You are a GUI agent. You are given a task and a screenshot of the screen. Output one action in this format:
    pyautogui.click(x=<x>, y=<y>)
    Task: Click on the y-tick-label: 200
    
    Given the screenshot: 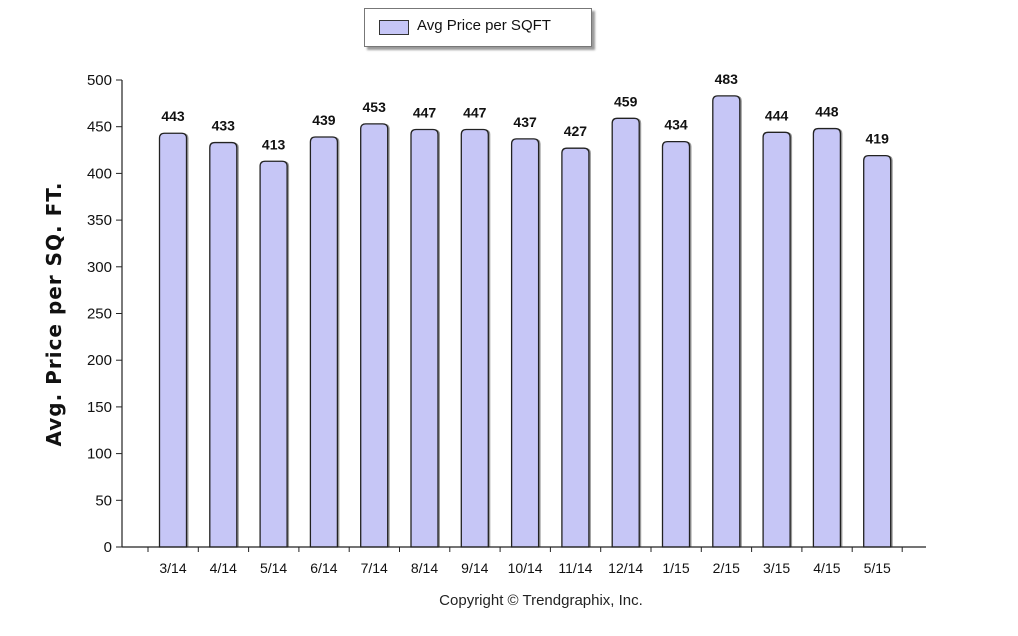 What is the action you would take?
    pyautogui.click(x=99, y=360)
    